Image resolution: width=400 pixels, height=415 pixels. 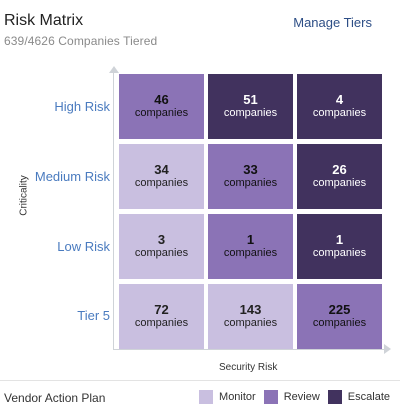 What do you see at coordinates (161, 99) in the screenshot?
I see `cell-count: 46` at bounding box center [161, 99].